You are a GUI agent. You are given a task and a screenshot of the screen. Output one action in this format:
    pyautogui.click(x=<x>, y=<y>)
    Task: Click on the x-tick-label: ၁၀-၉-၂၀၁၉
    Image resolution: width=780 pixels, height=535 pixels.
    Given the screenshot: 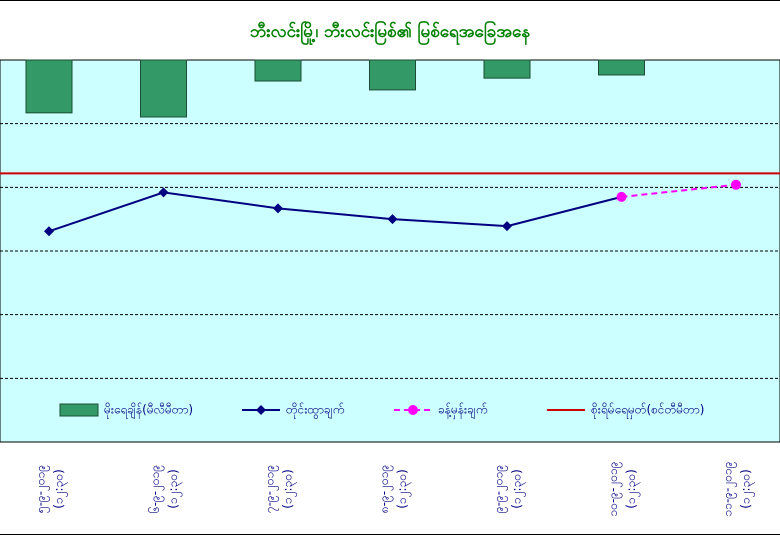 What is the action you would take?
    pyautogui.click(x=614, y=488)
    